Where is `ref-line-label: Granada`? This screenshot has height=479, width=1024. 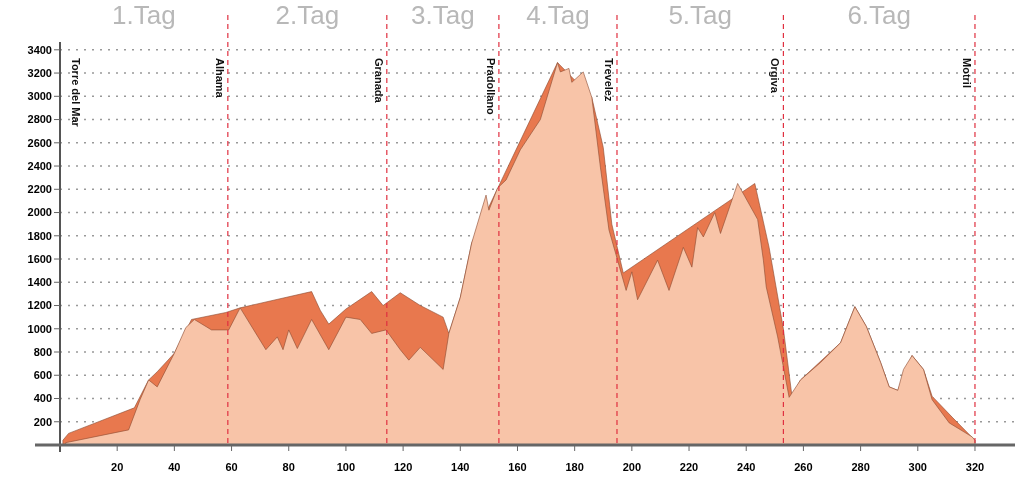
ref-line-label: Granada is located at coordinates (378, 81).